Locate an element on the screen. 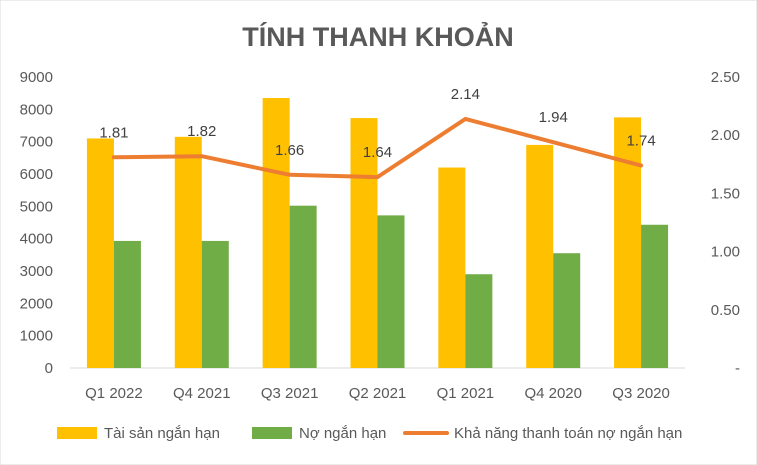 Image resolution: width=757 pixels, height=465 pixels. x-tick-label: Q3 2020 is located at coordinates (641, 393).